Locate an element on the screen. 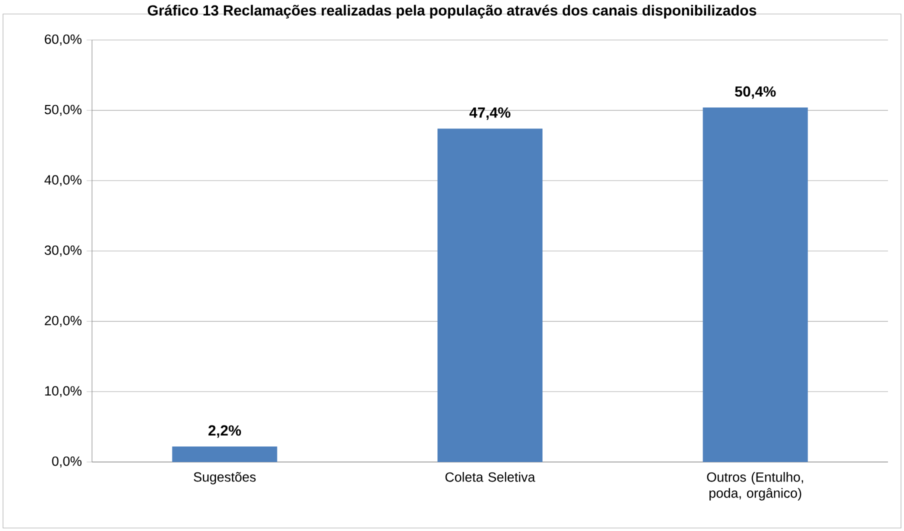  y-tick-label: 50,0% is located at coordinates (63, 110).